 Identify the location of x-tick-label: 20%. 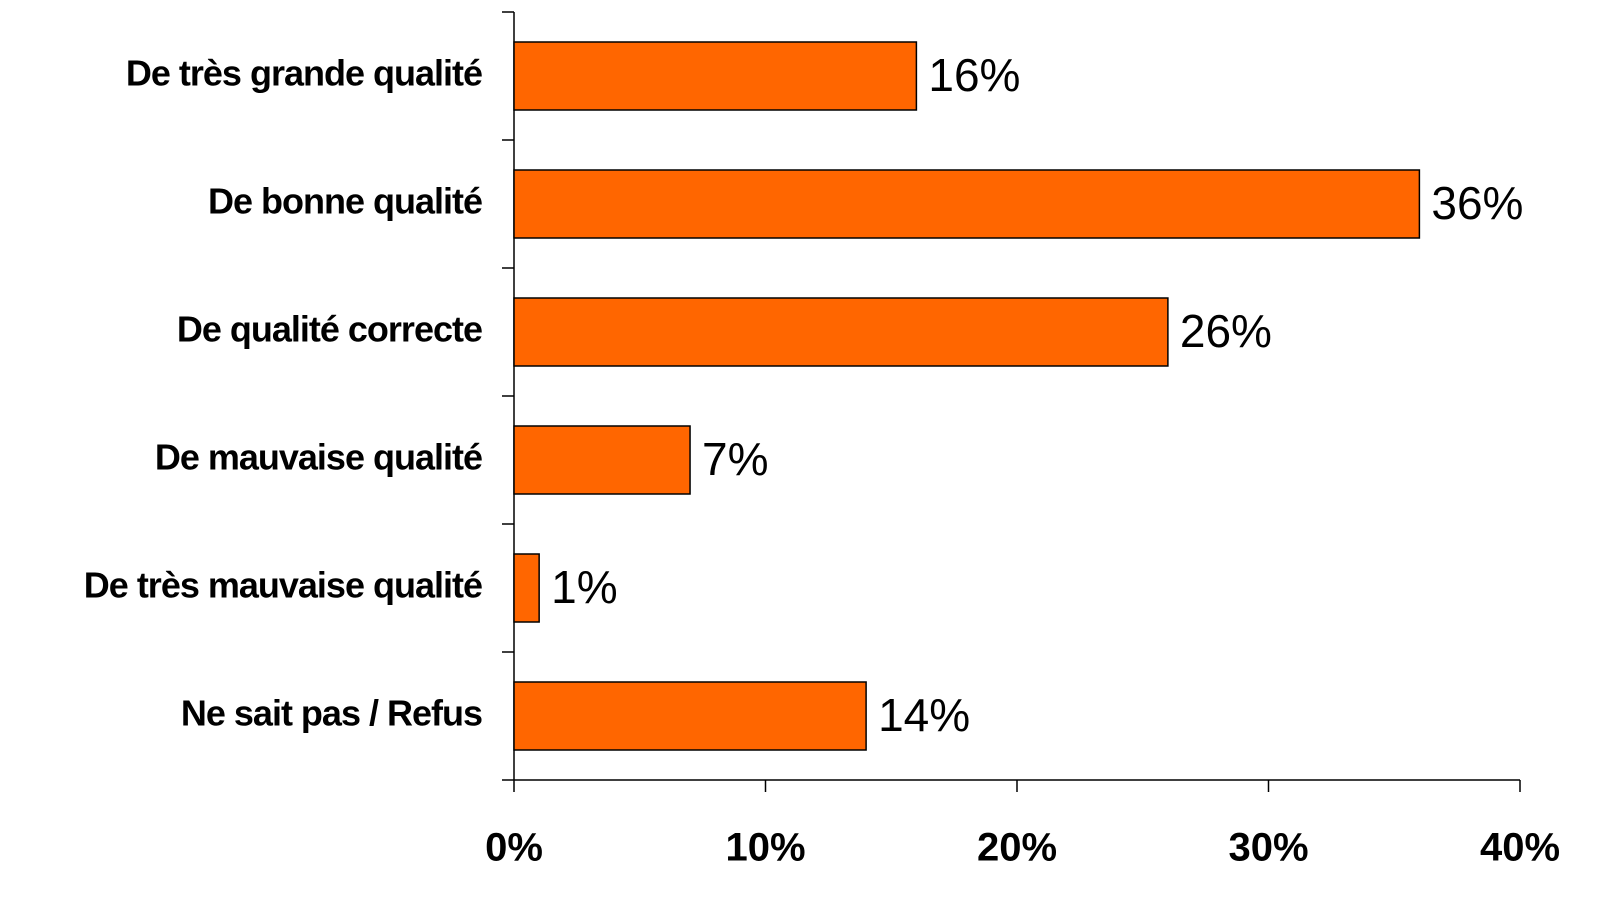
(1017, 848).